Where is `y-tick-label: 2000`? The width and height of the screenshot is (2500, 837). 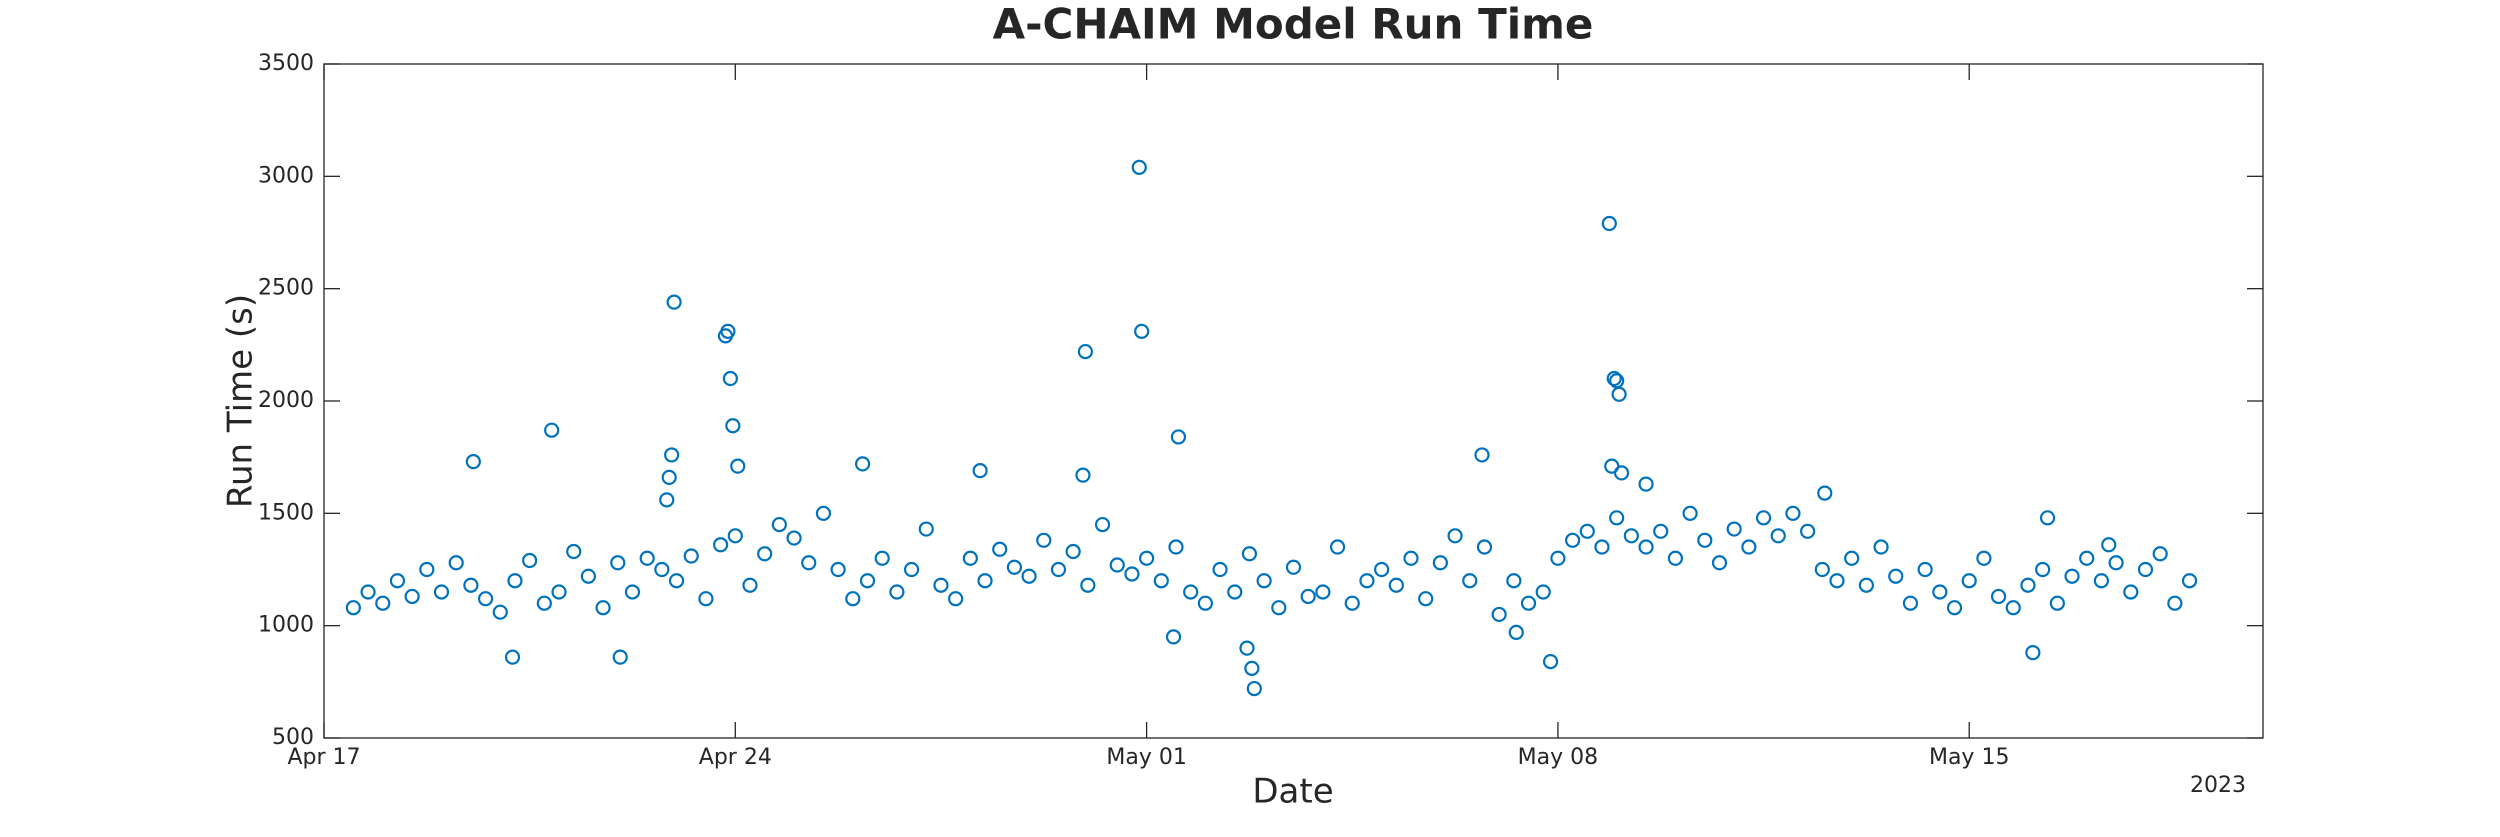 y-tick-label: 2000 is located at coordinates (286, 400).